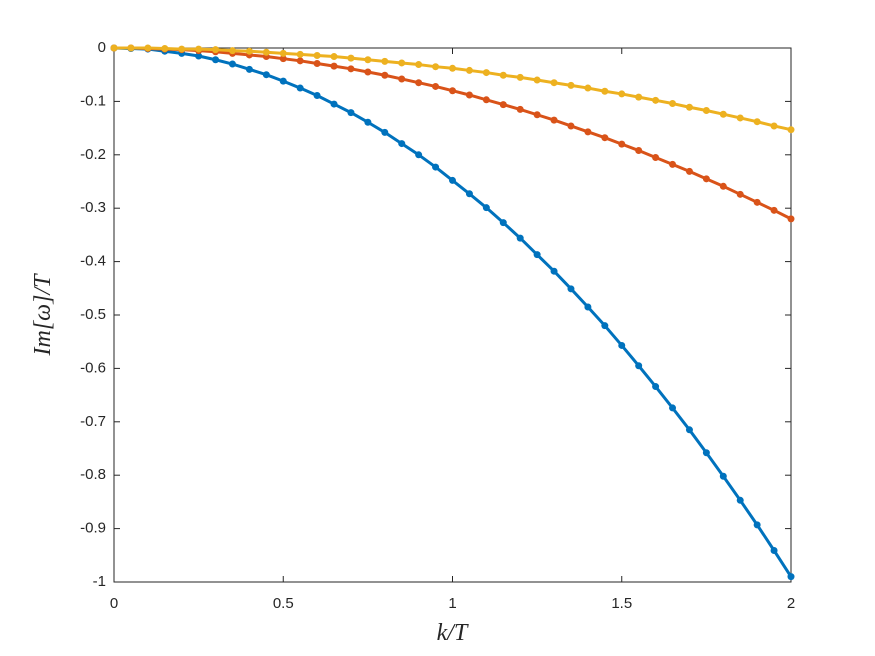 This screenshot has height=656, width=875. Describe the element at coordinates (93, 261) in the screenshot. I see `y-tick-label: -0.4` at that location.